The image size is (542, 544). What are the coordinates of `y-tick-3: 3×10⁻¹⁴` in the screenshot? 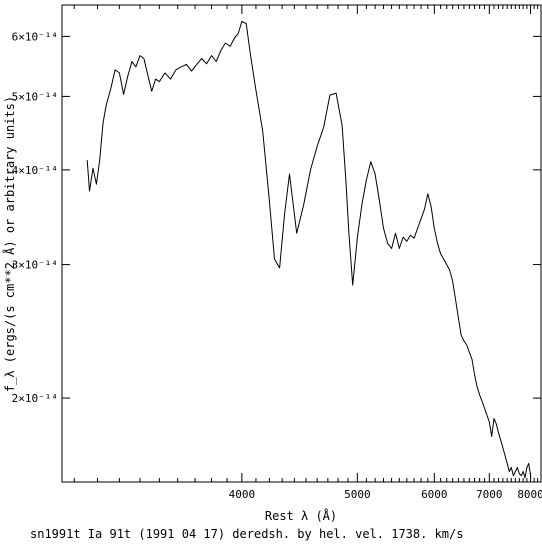 It's located at (276, 265).